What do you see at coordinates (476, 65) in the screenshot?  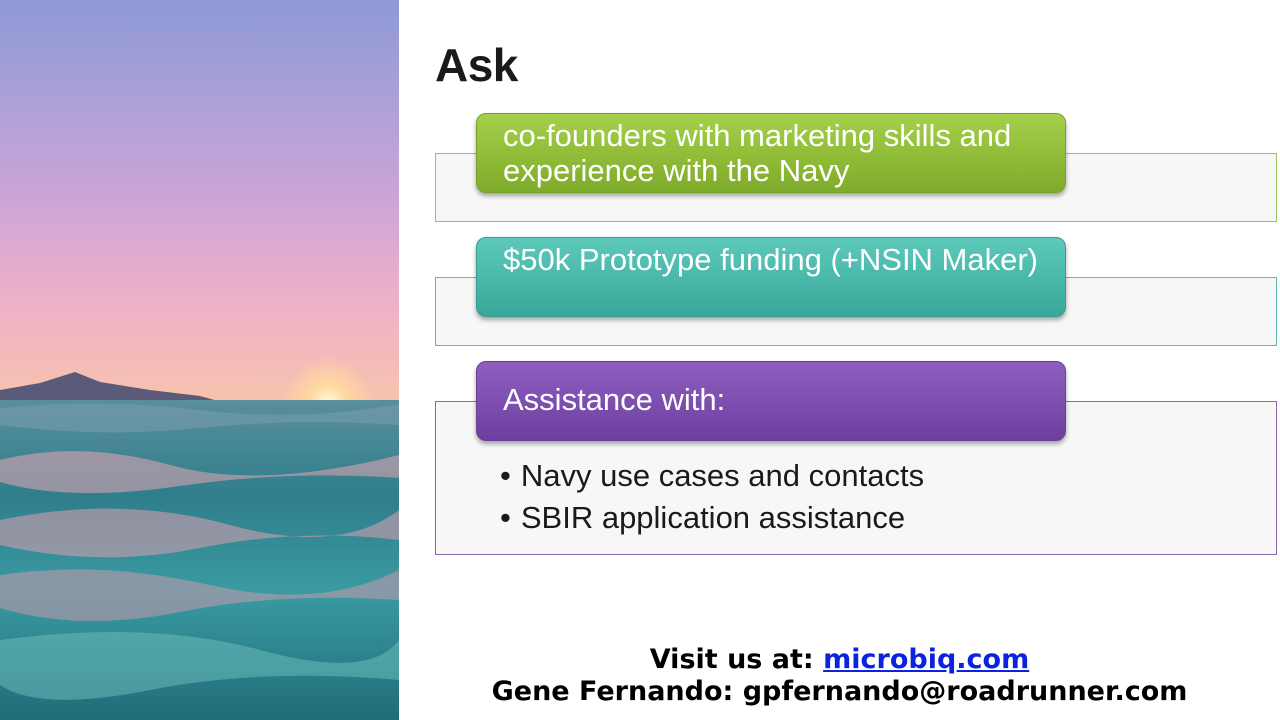 I see `slide-title: Ask` at bounding box center [476, 65].